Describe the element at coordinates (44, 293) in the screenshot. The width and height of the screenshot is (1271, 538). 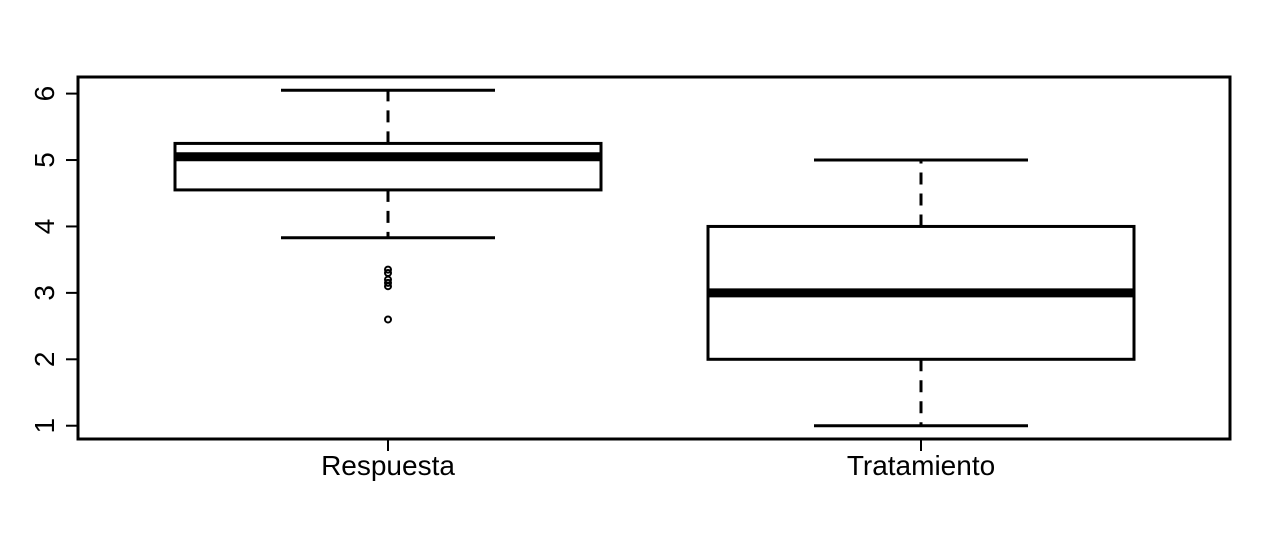
I see `y-tick-label: 3` at that location.